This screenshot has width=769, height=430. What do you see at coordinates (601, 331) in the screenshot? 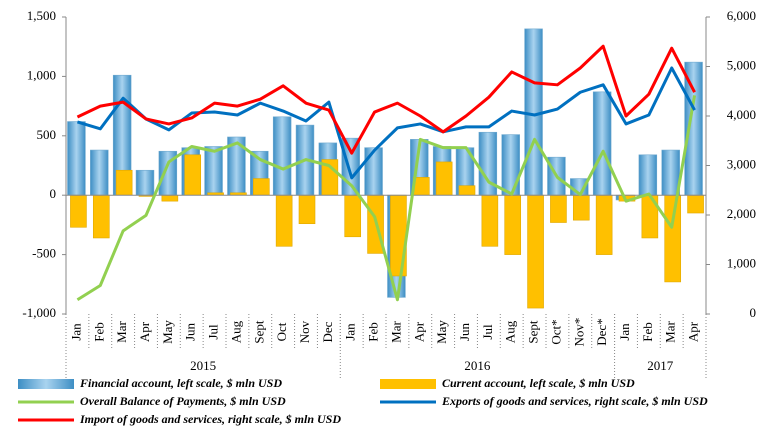
I see `x-tick-label: Dec*` at bounding box center [601, 331].